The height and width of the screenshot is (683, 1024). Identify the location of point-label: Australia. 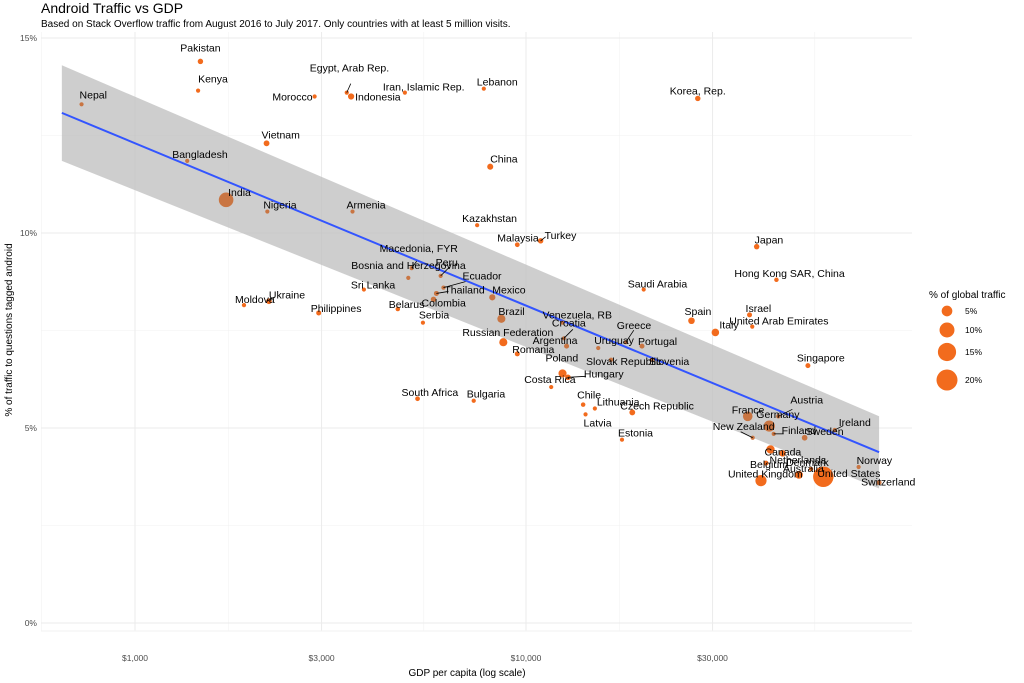
(803, 469).